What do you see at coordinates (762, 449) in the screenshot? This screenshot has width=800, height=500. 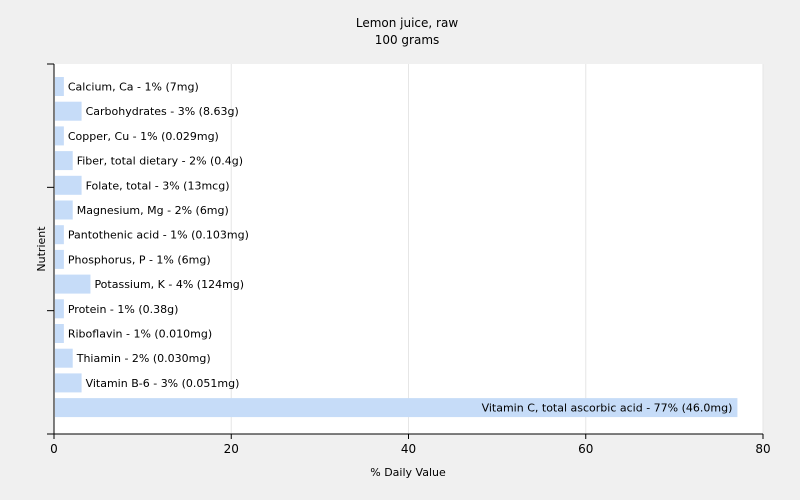 I see `x-tick-label: 80` at bounding box center [762, 449].